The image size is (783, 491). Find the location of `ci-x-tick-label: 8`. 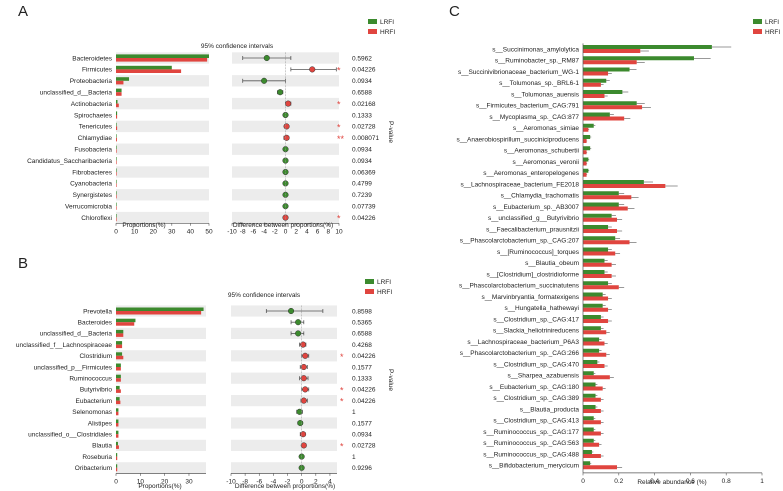

ci-x-tick-label: 8 is located at coordinates (328, 231).